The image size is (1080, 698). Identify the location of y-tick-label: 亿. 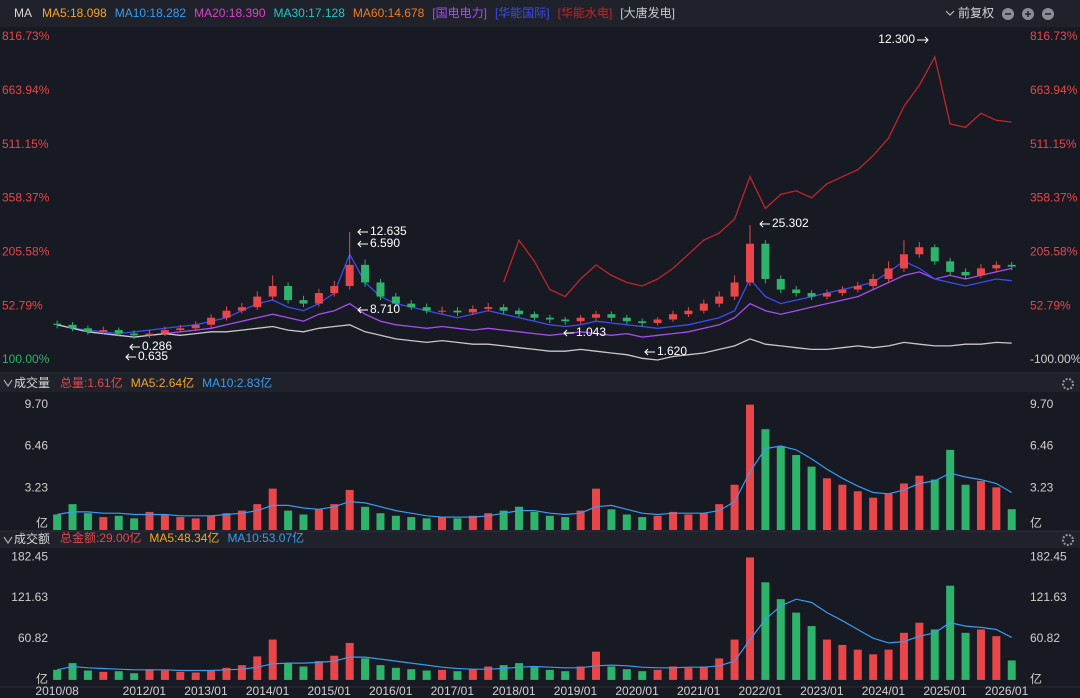
(42, 678).